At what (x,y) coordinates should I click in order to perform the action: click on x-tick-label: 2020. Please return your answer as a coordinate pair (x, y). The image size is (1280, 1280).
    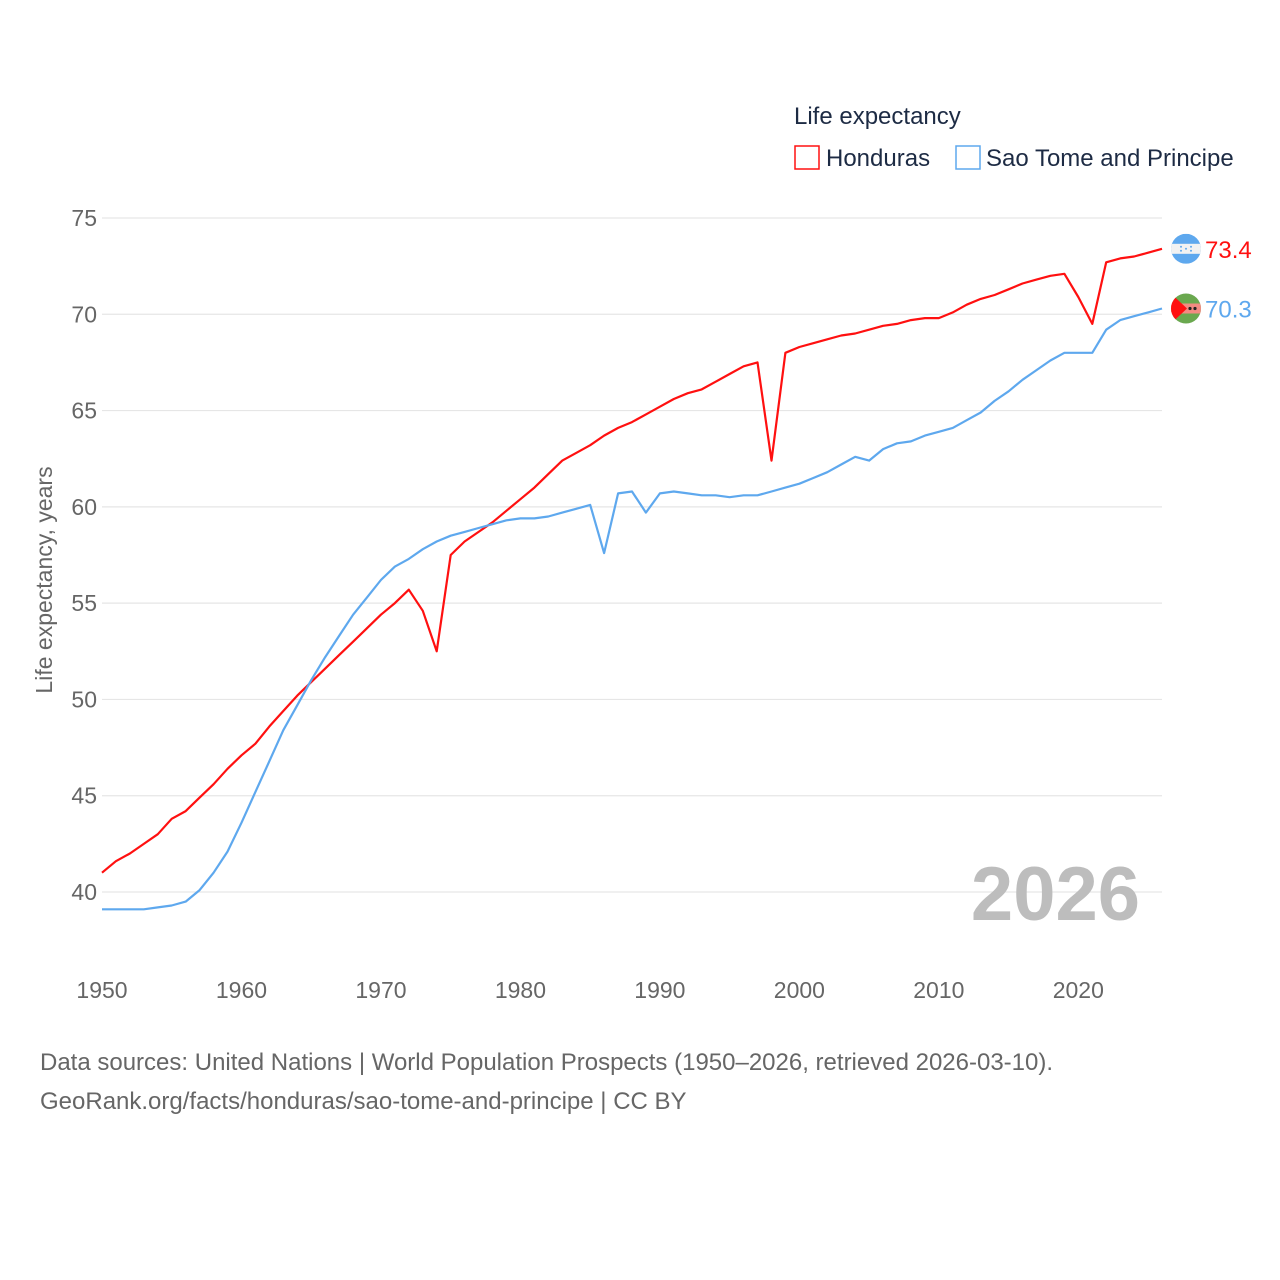
    Looking at the image, I should click on (1078, 990).